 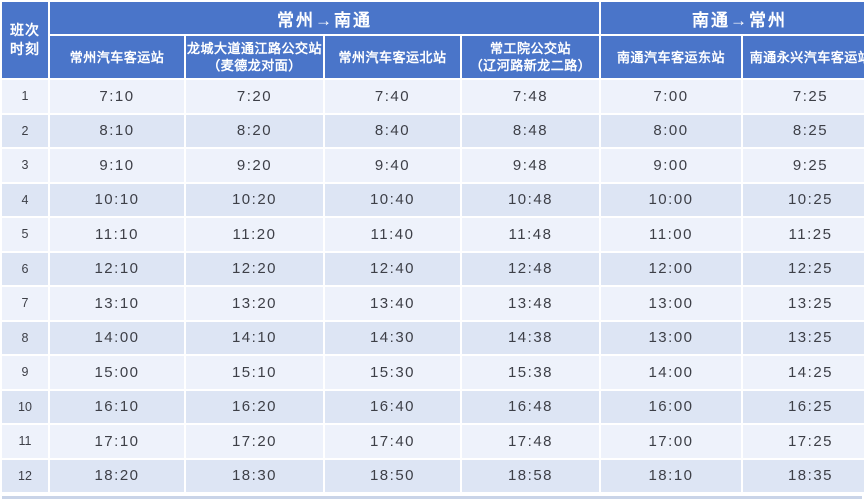 What do you see at coordinates (530, 234) in the screenshot?
I see `time-cell: 11:48` at bounding box center [530, 234].